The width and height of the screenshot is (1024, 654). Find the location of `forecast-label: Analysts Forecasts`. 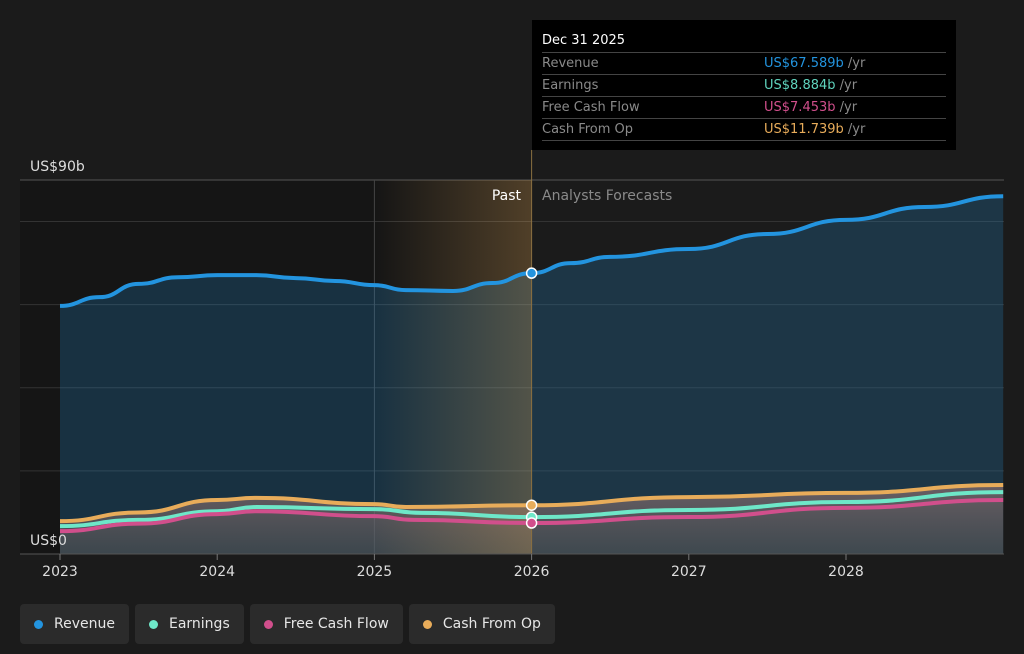

forecast-label: Analysts Forecasts is located at coordinates (607, 196).